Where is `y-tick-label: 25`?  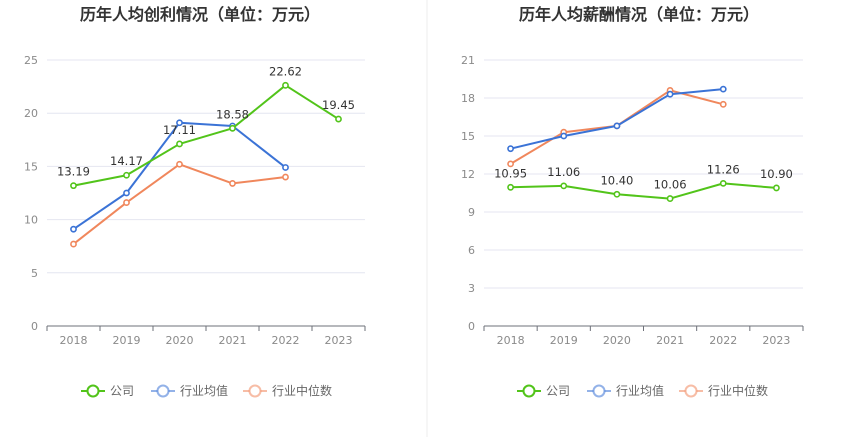 y-tick-label: 25 is located at coordinates (31, 60).